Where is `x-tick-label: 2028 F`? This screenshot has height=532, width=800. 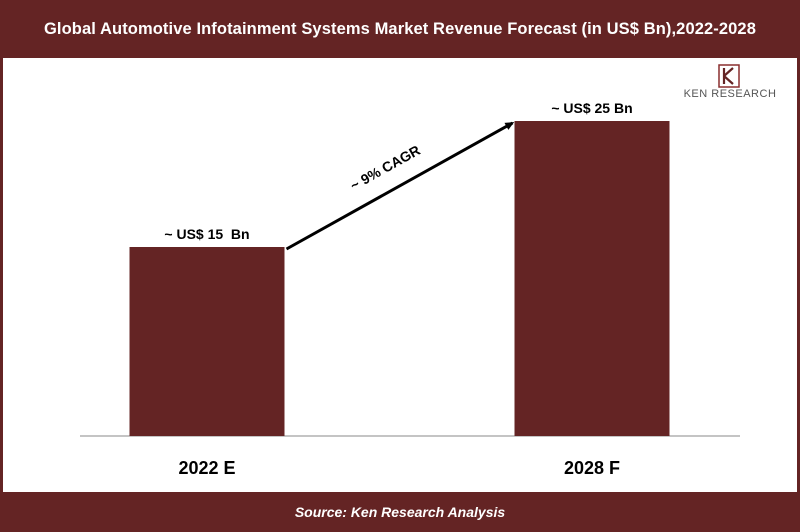
x-tick-label: 2028 F is located at coordinates (592, 468).